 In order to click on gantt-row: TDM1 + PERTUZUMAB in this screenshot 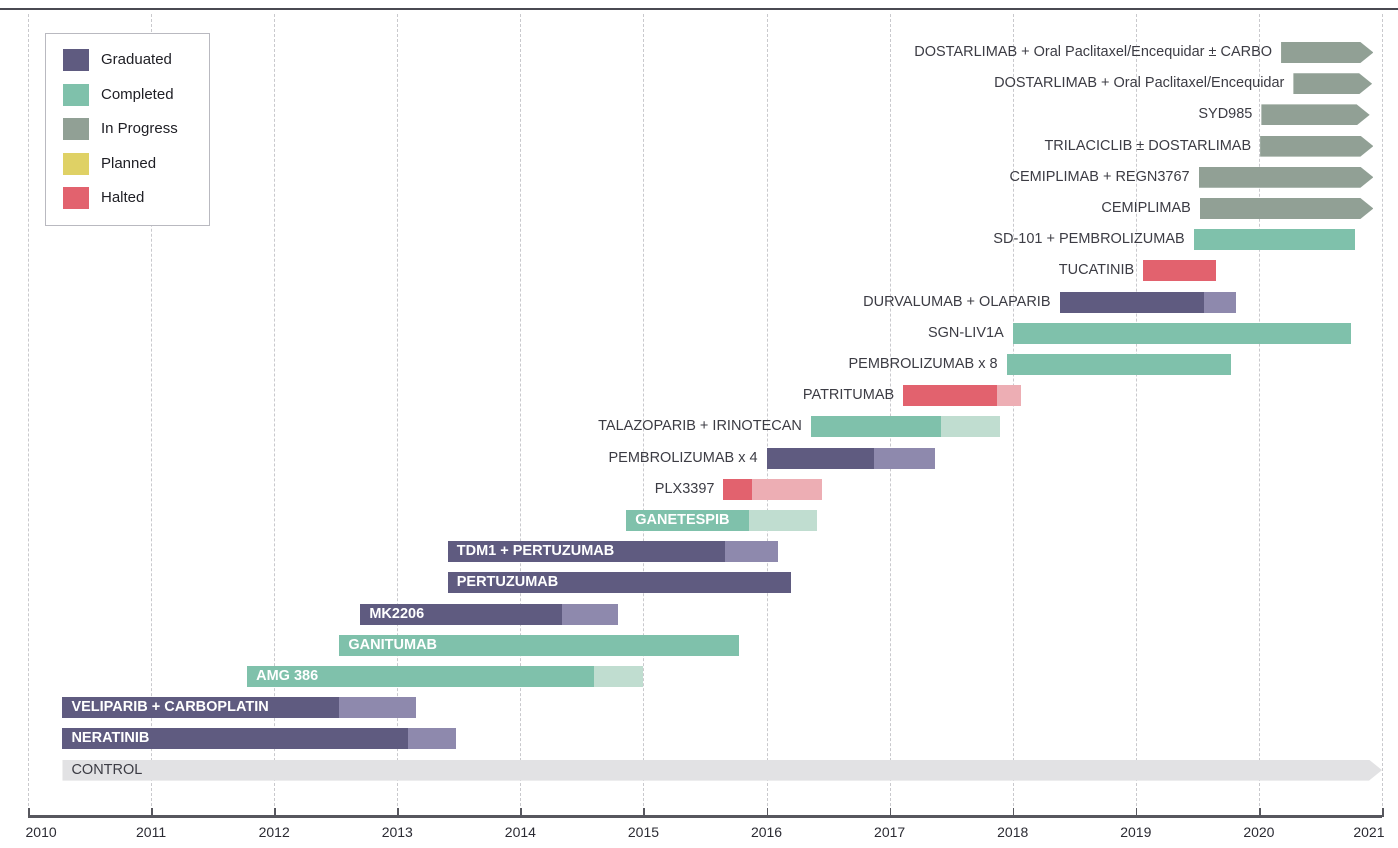, I will do `click(699, 552)`.